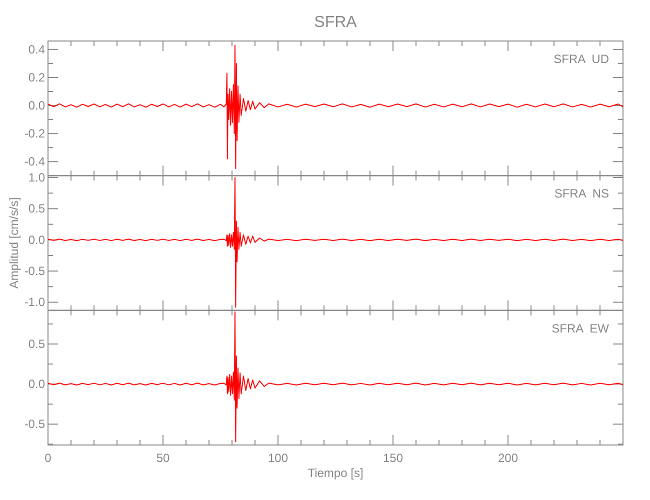 This screenshot has height=500, width=650. What do you see at coordinates (393, 458) in the screenshot?
I see `x-tick-label: 150` at bounding box center [393, 458].